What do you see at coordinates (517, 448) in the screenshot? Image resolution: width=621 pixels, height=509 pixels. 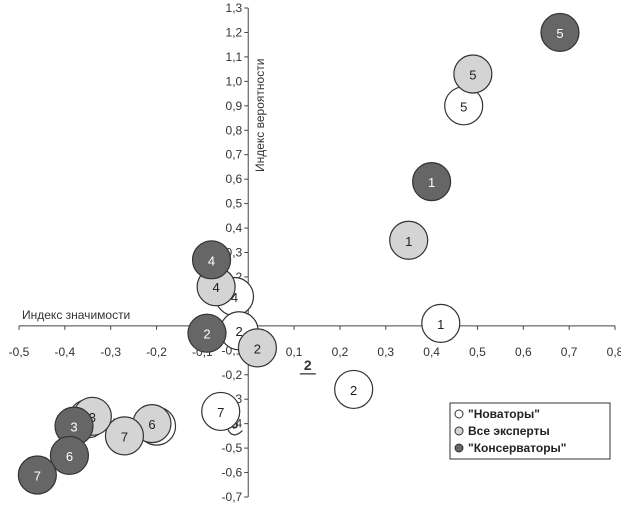 I see `legend-entry: "Консерваторы"` at bounding box center [517, 448].